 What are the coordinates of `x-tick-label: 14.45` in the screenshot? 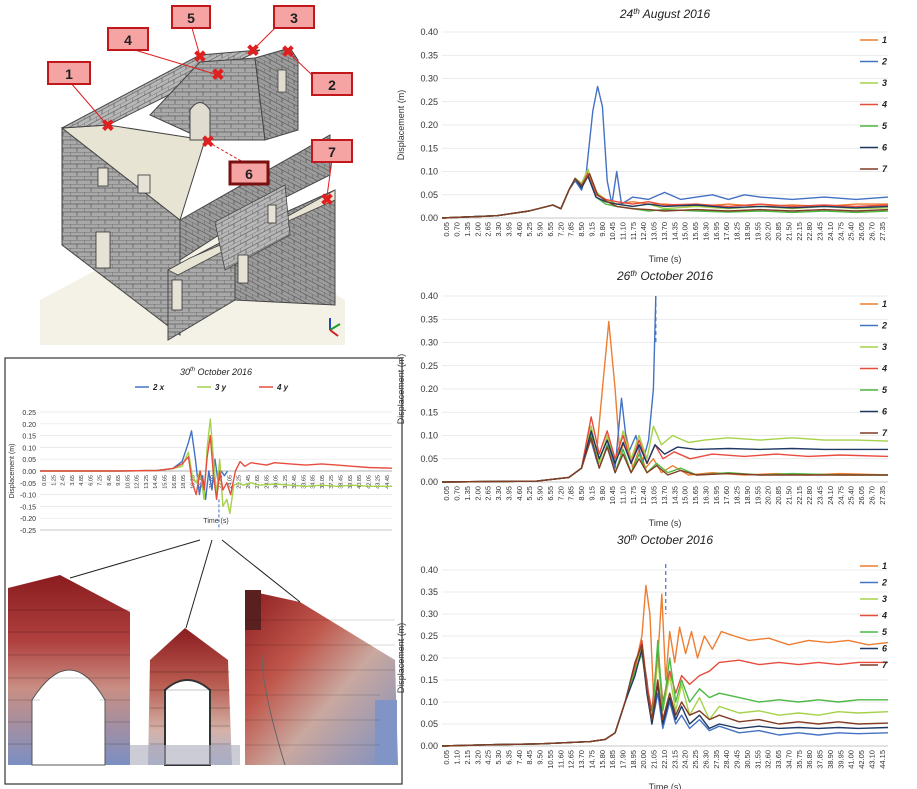 It's located at (156, 482).